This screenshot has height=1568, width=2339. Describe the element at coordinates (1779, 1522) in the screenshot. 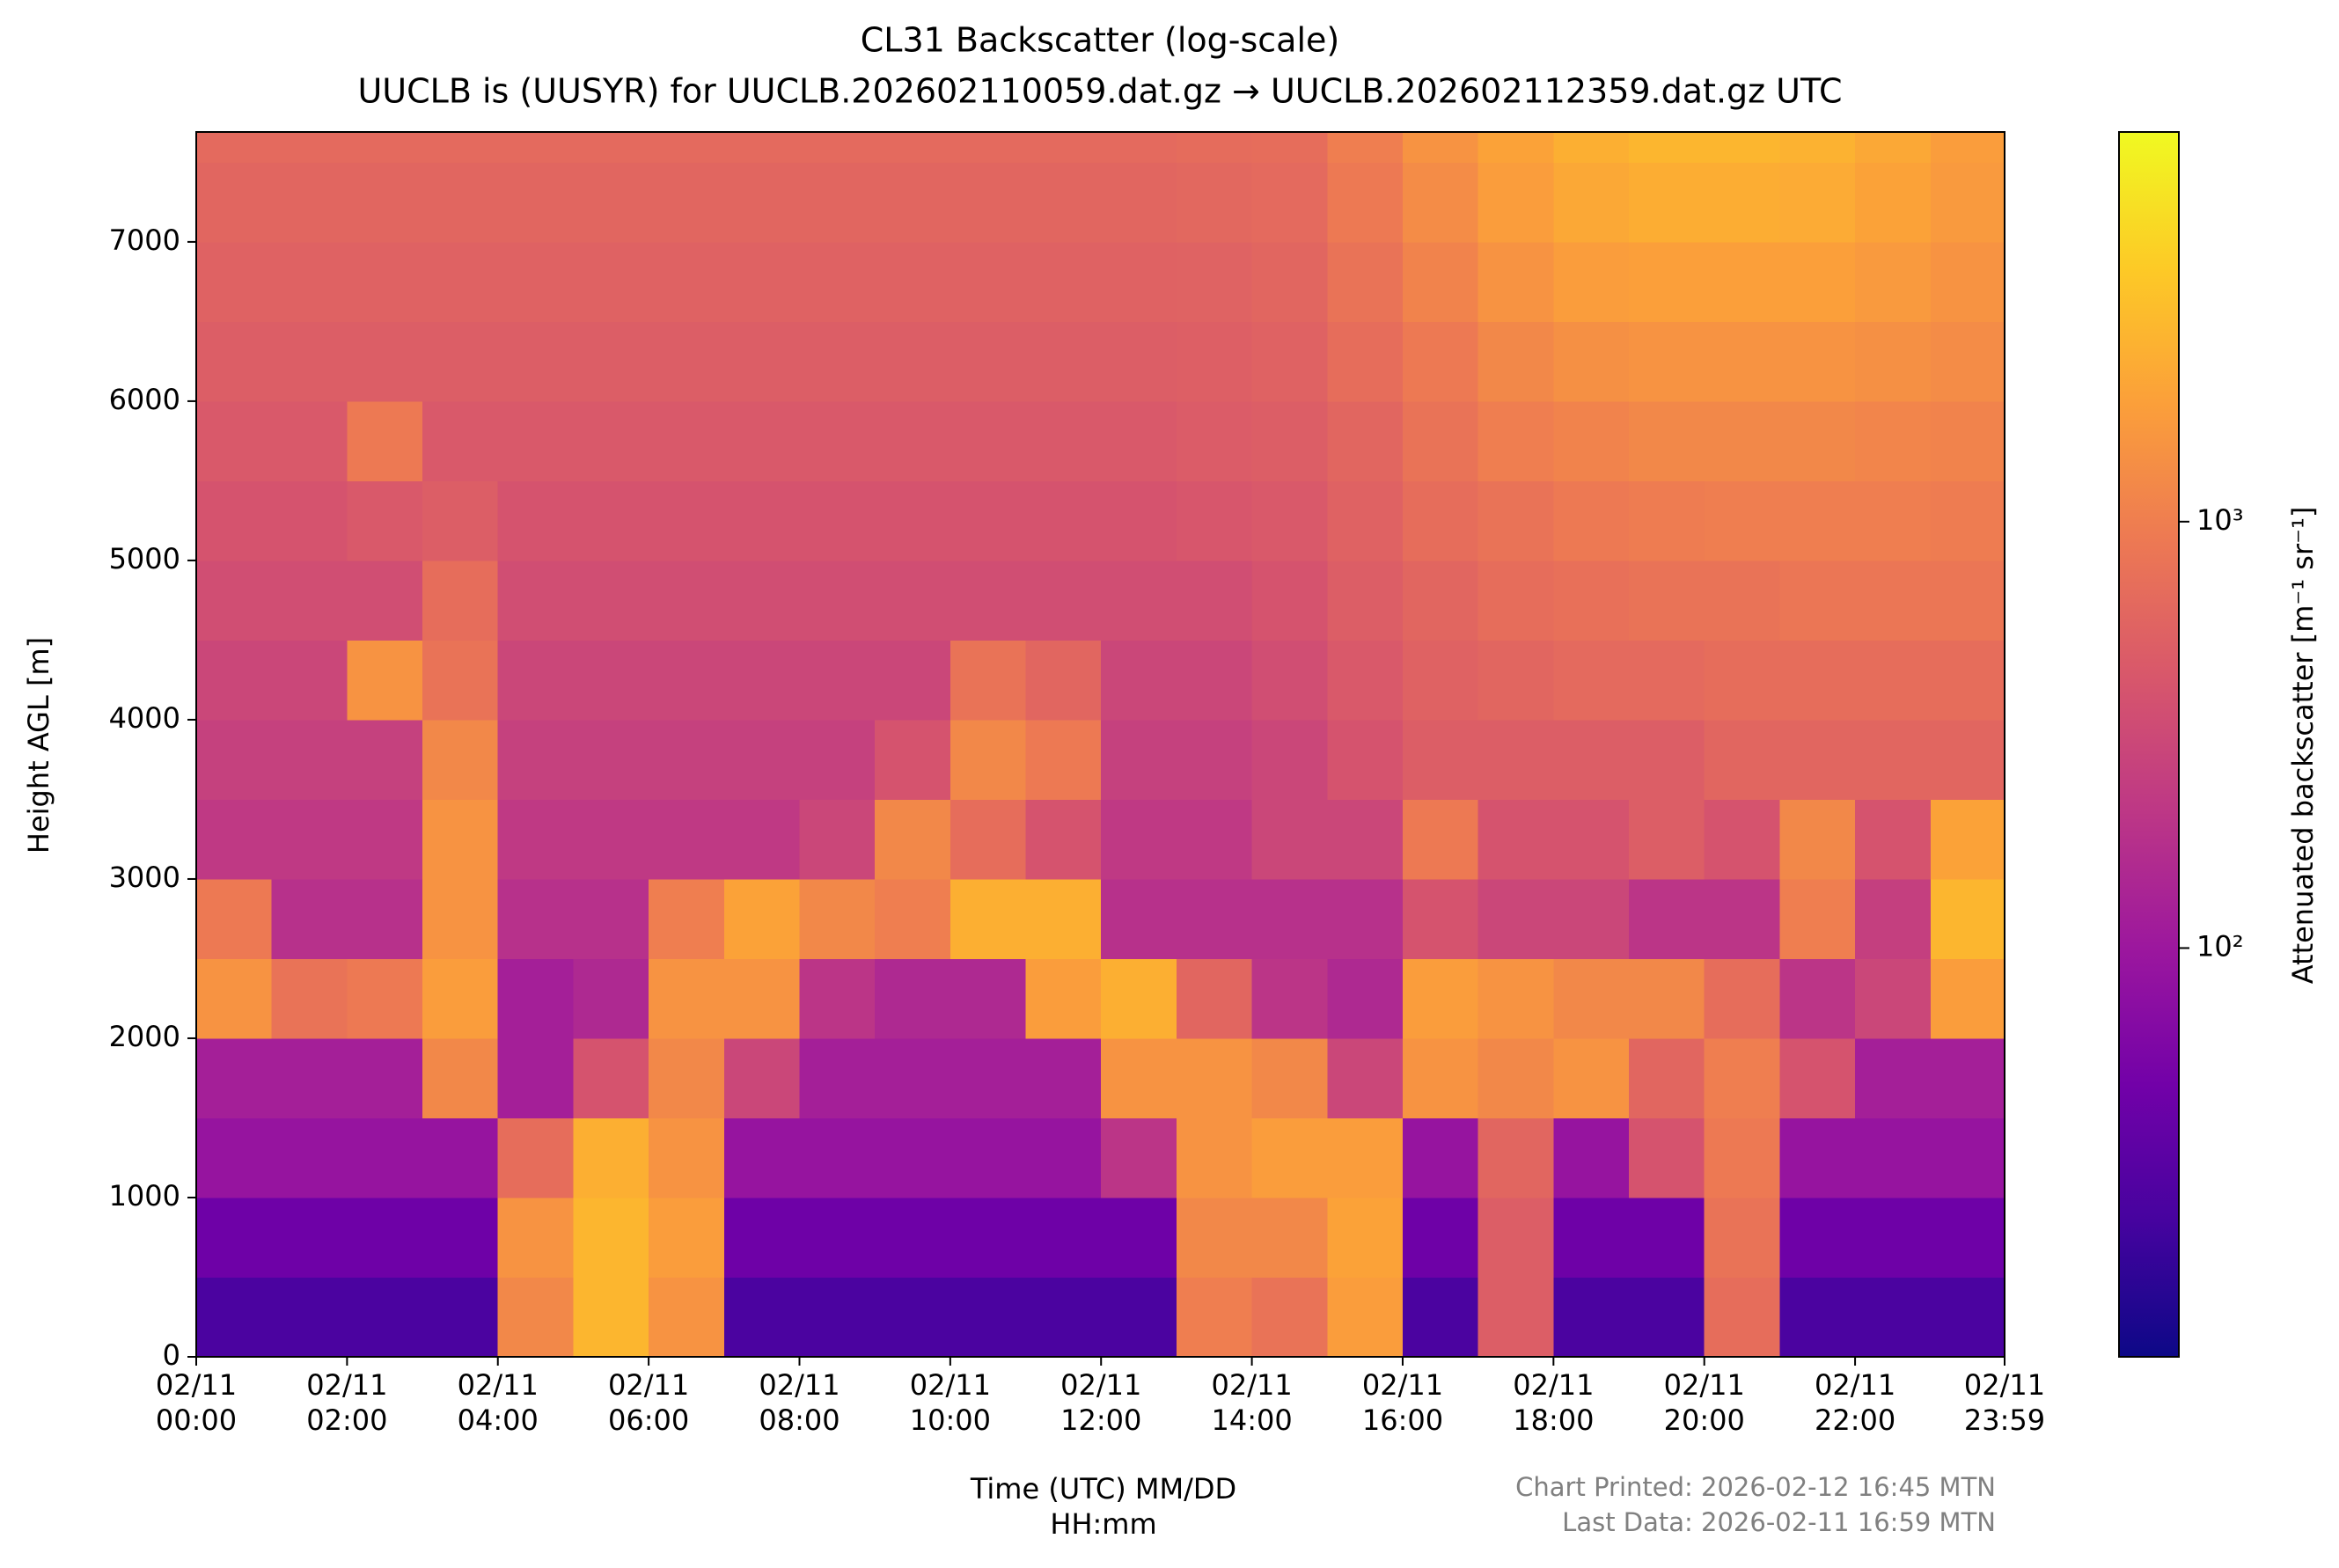

I see `annotation: Last Data: 2026-02-11 16:59 MTN` at that location.